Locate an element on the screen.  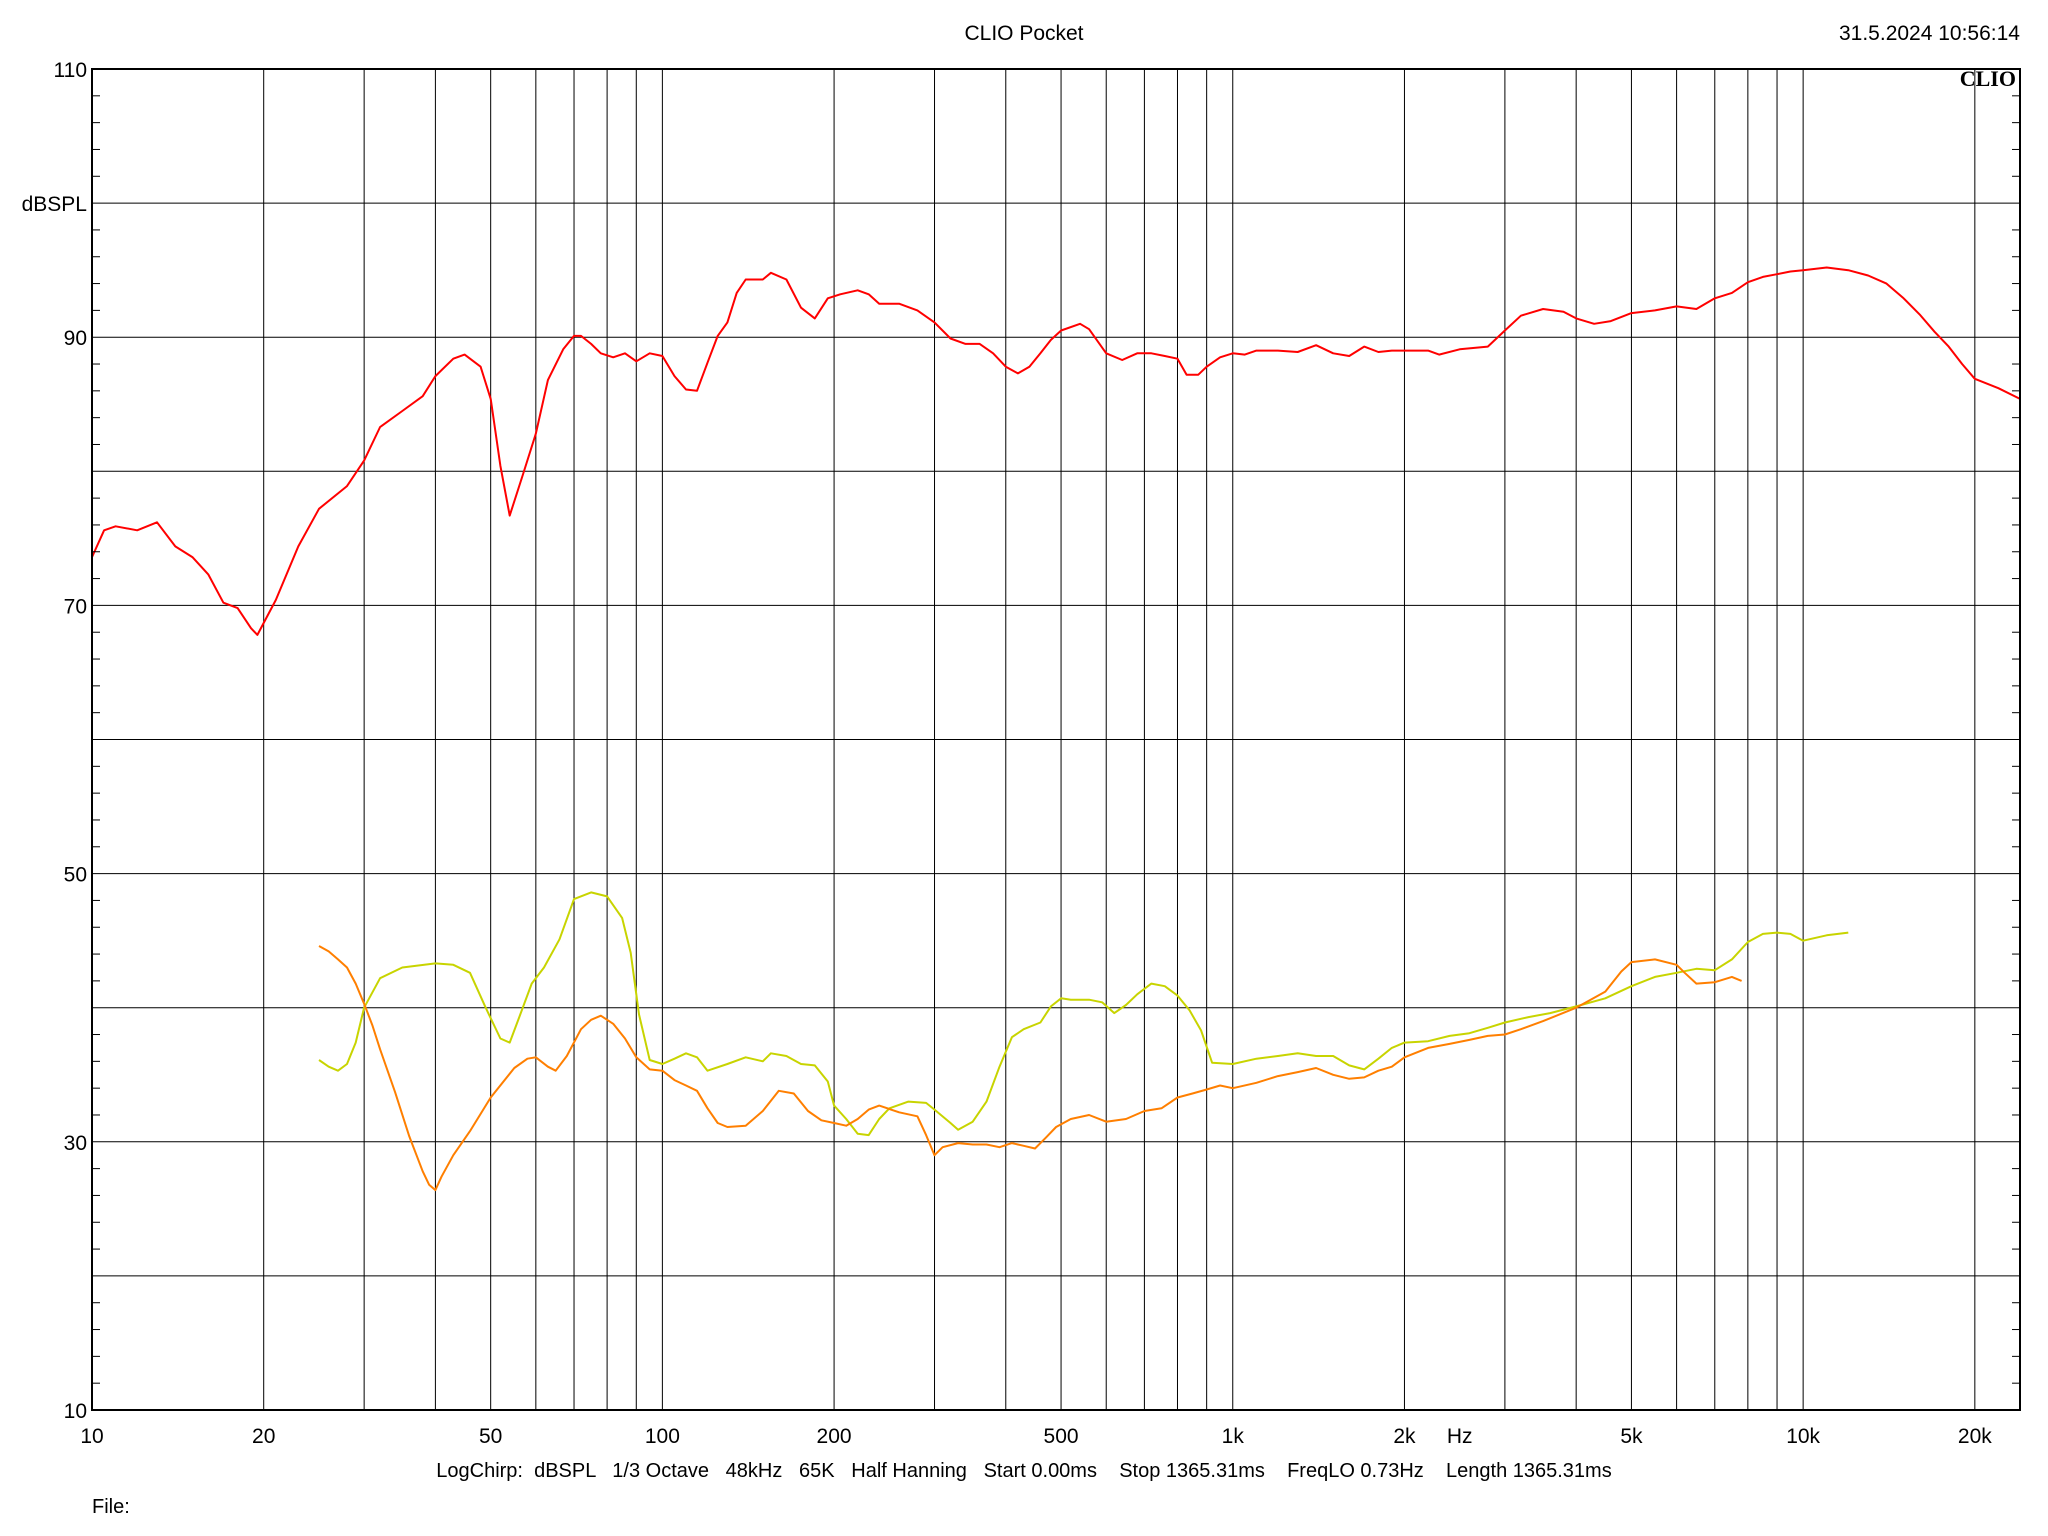
x-tick-label: 10 is located at coordinates (91, 1436).